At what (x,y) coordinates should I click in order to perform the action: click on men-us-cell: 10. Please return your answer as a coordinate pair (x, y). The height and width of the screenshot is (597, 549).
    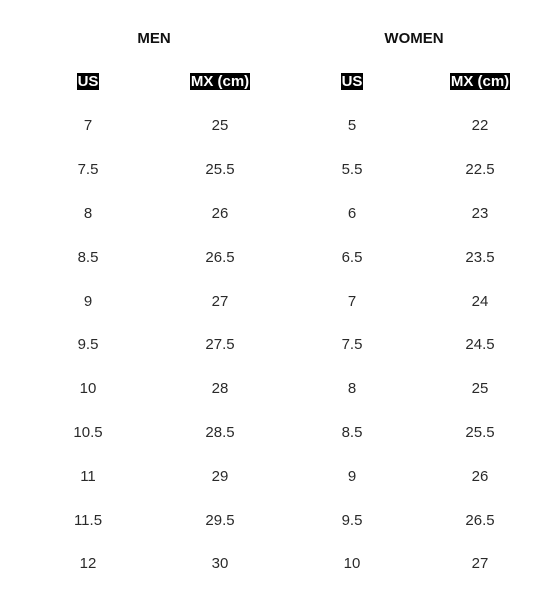
    Looking at the image, I should click on (88, 389).